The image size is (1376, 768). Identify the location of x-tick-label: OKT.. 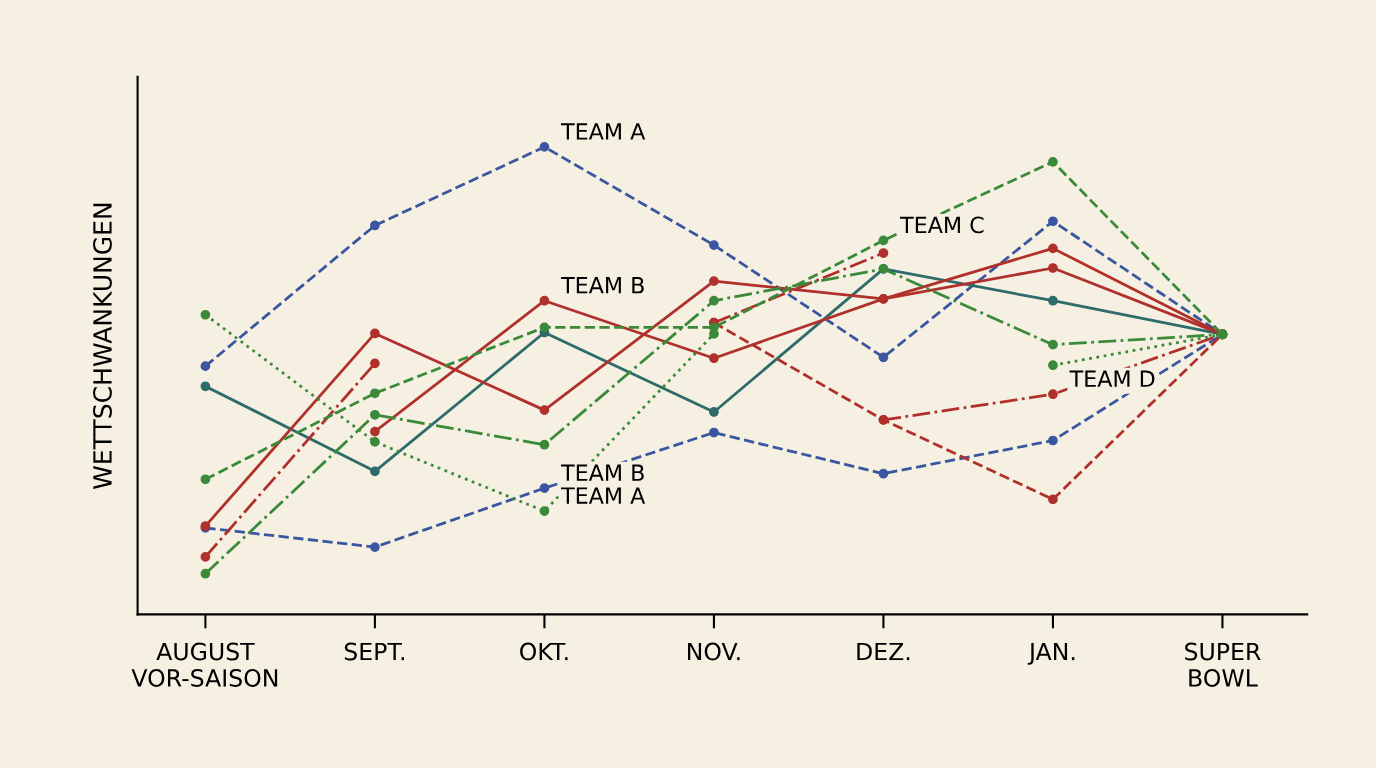
(544, 651).